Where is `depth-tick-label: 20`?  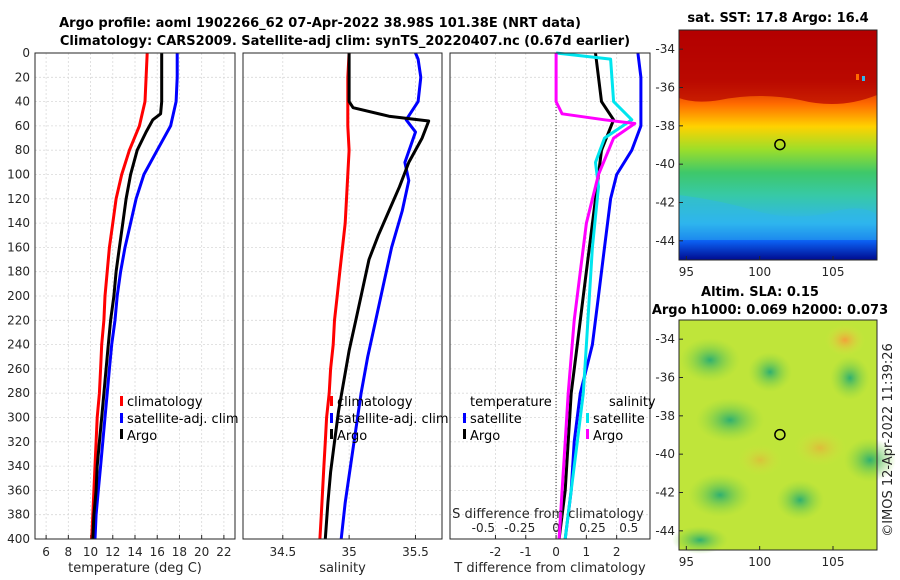
depth-tick-label: 20 is located at coordinates (22, 77).